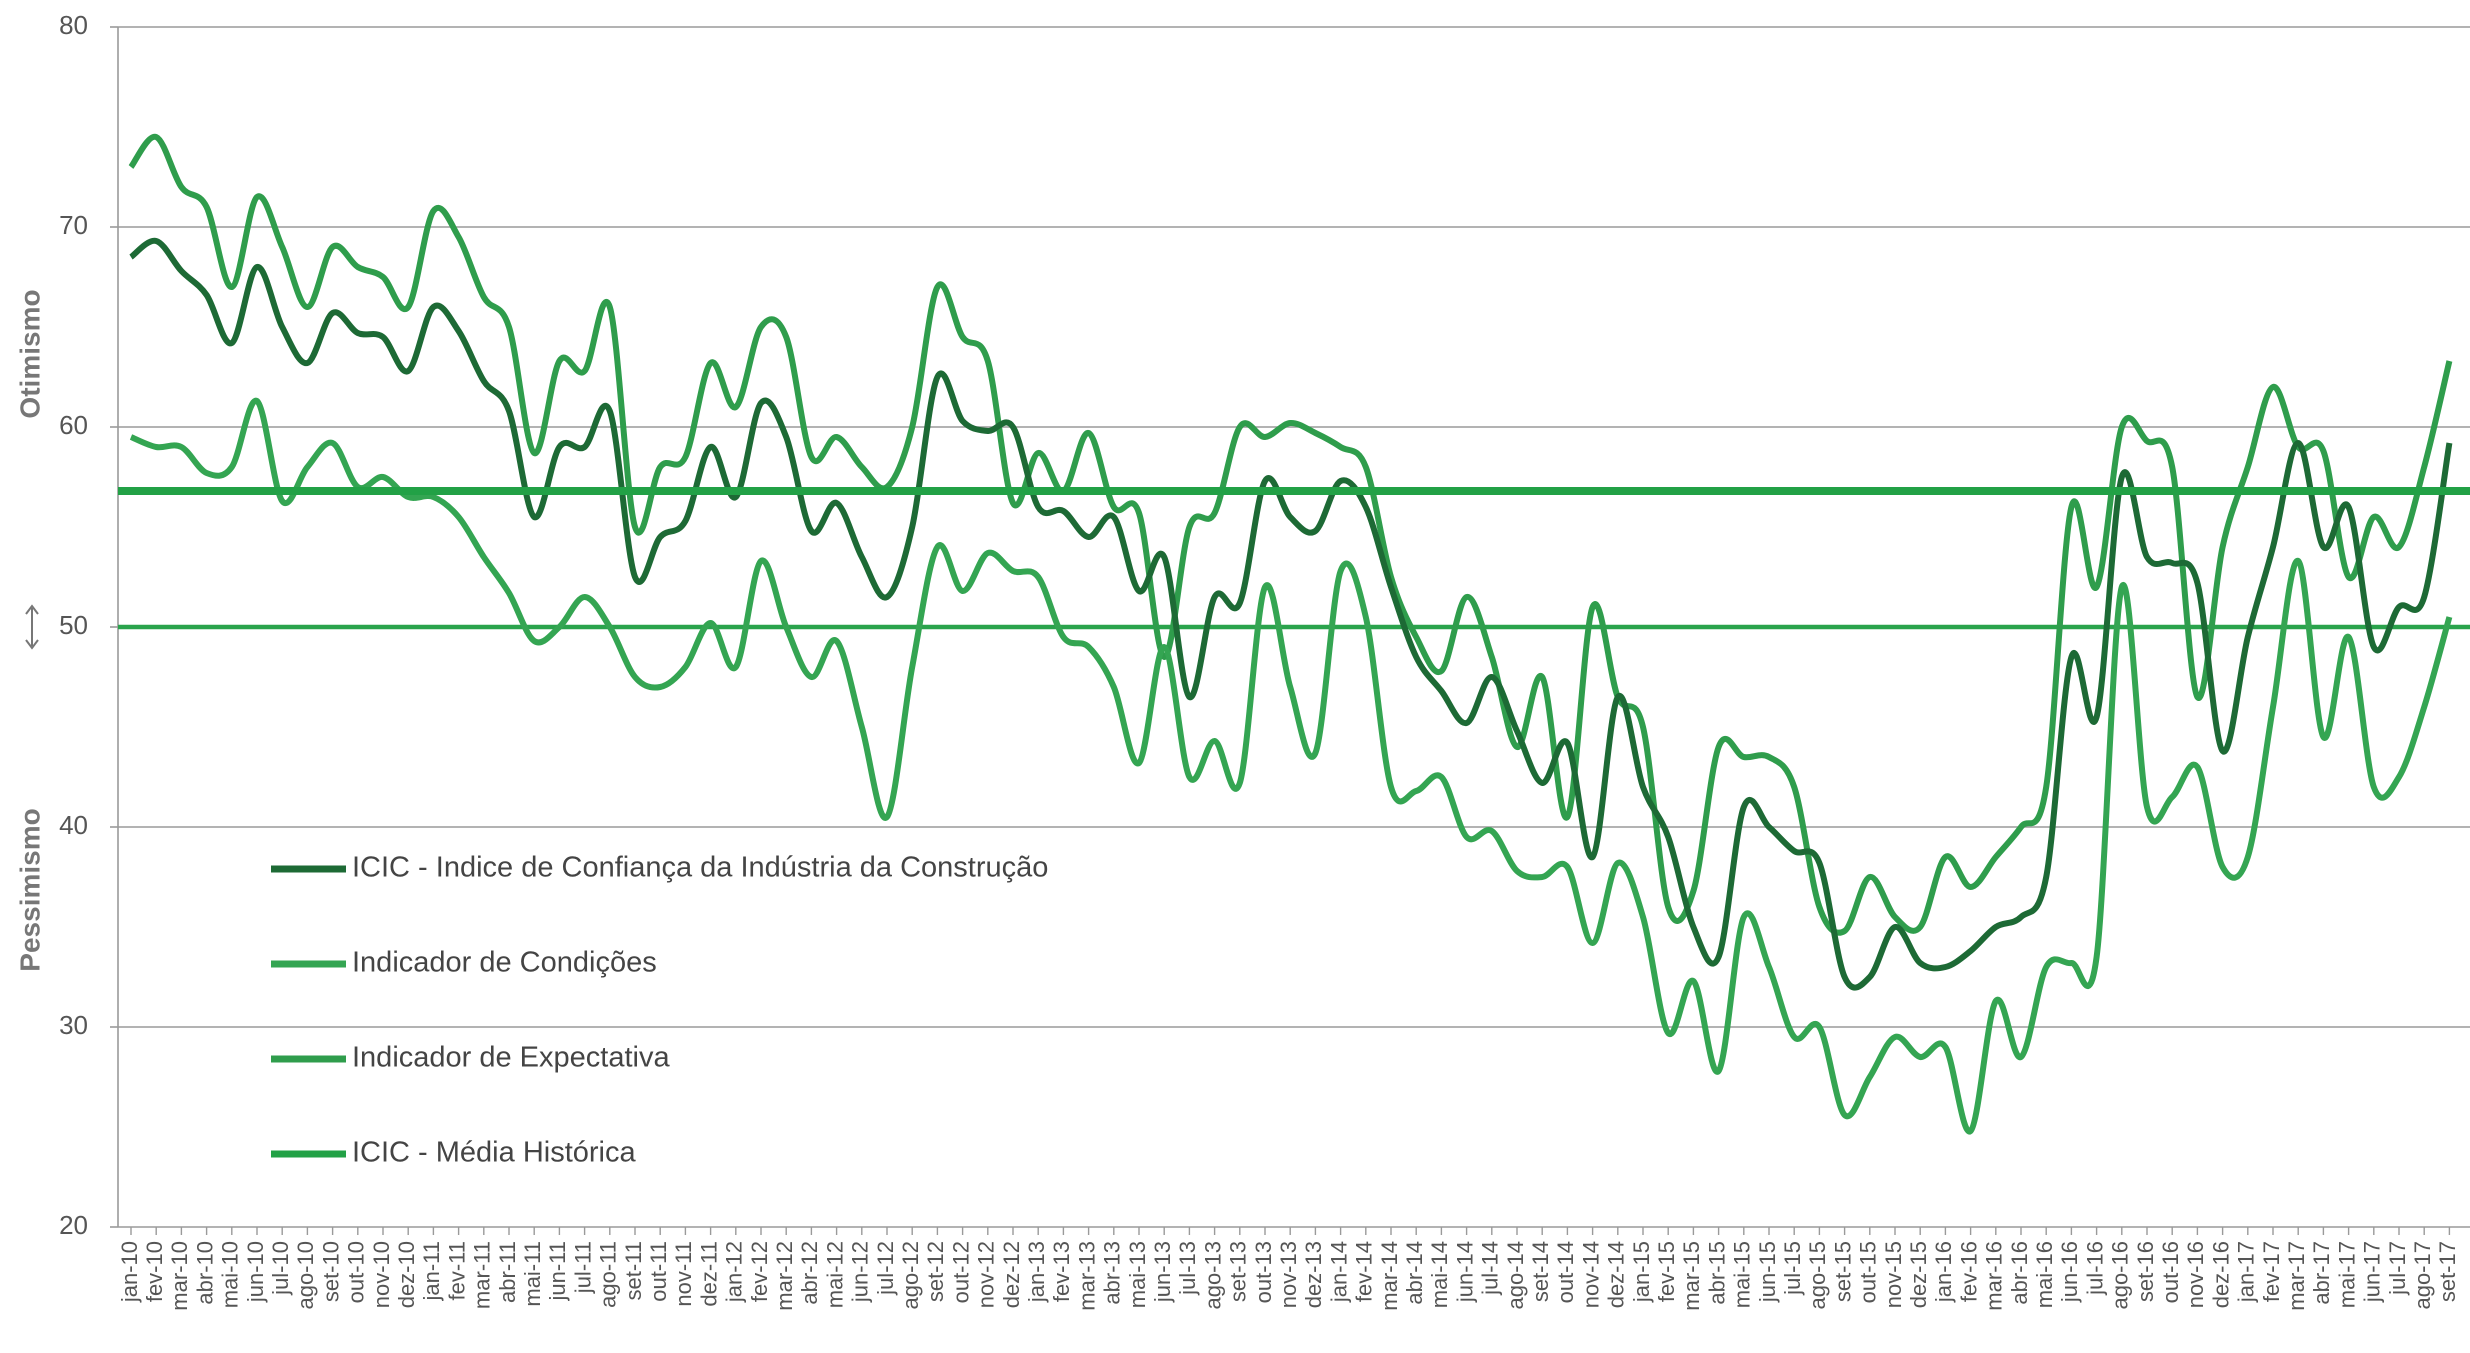 Image resolution: width=2470 pixels, height=1353 pixels. Describe the element at coordinates (1691, 1276) in the screenshot. I see `x-tick-label: mar-15` at that location.